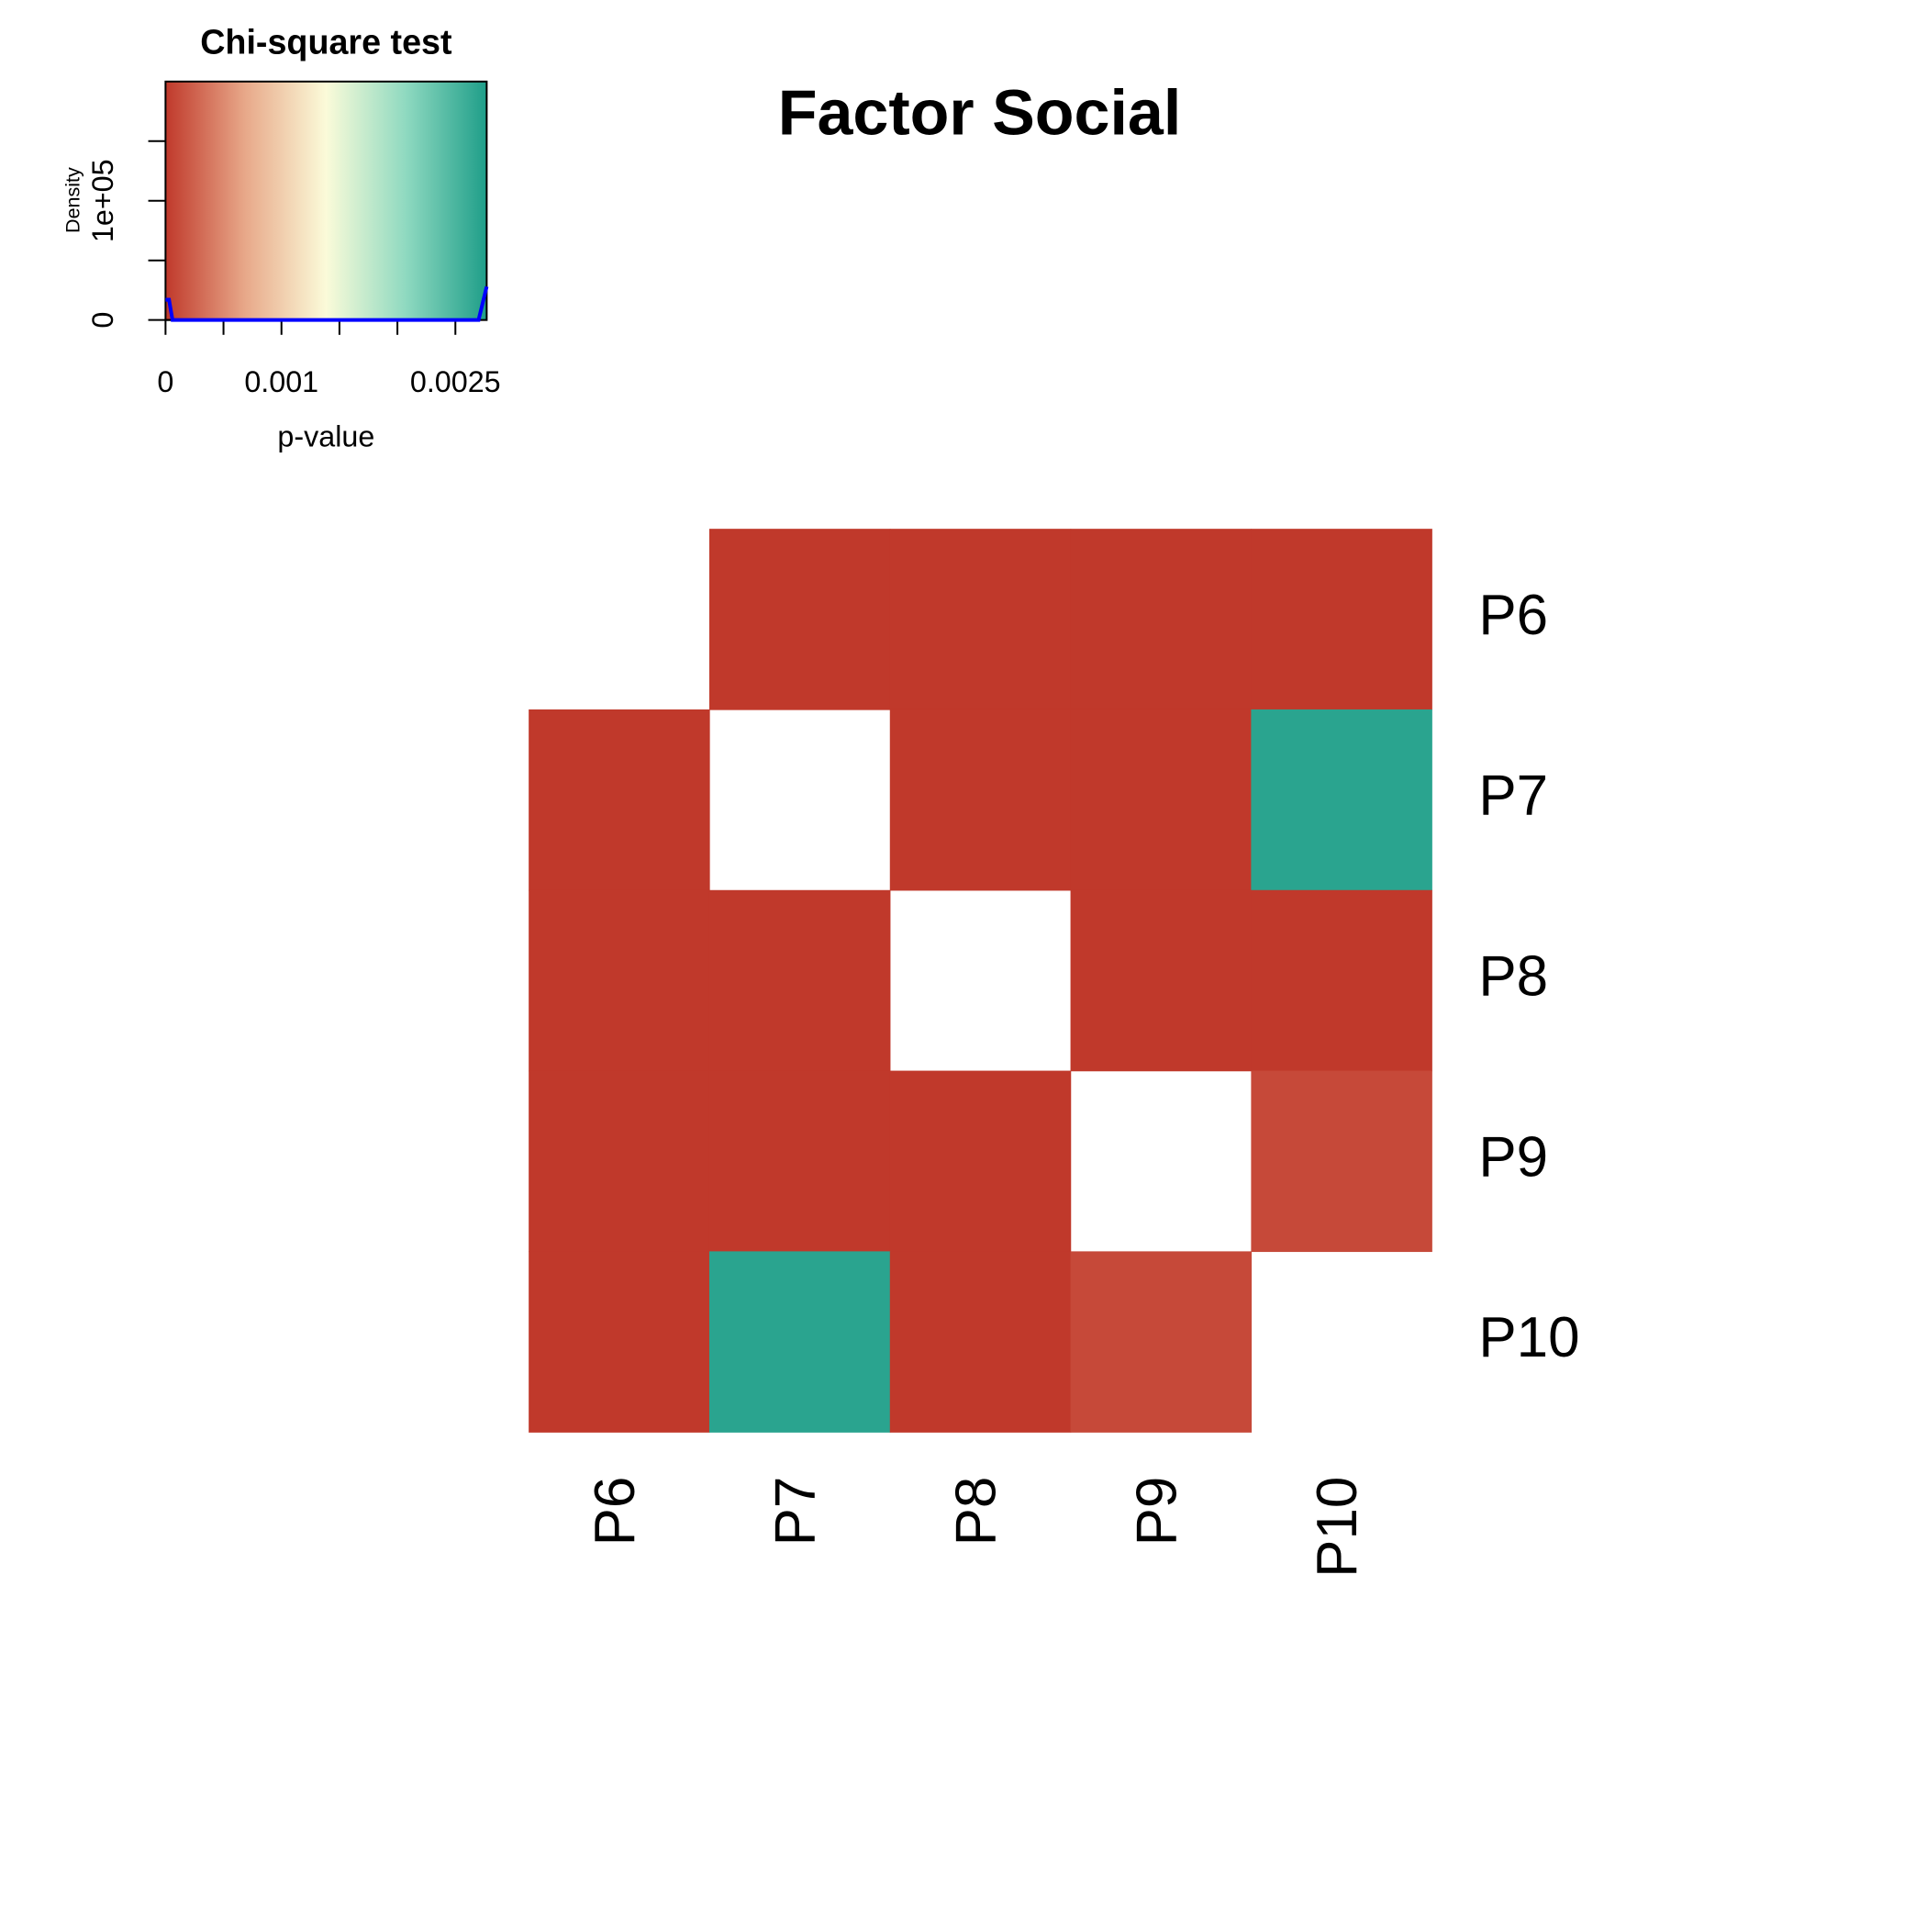  Describe the element at coordinates (976, 1512) in the screenshot. I see `col-label: P8` at that location.